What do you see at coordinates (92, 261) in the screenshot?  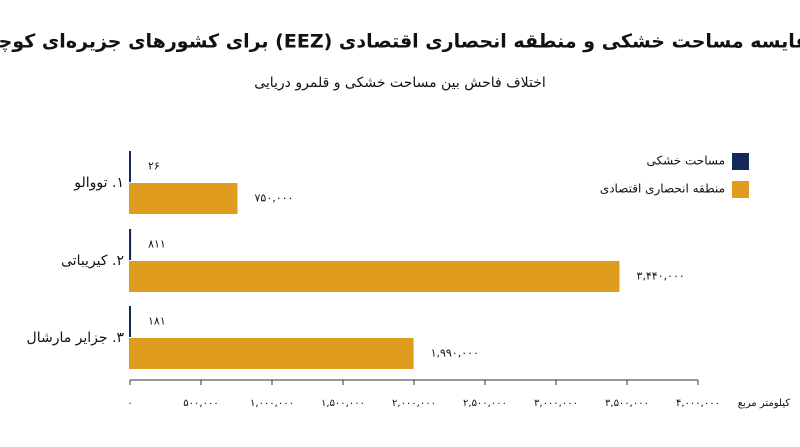 I see `category-label: ۲. کیریباتی` at bounding box center [92, 261].